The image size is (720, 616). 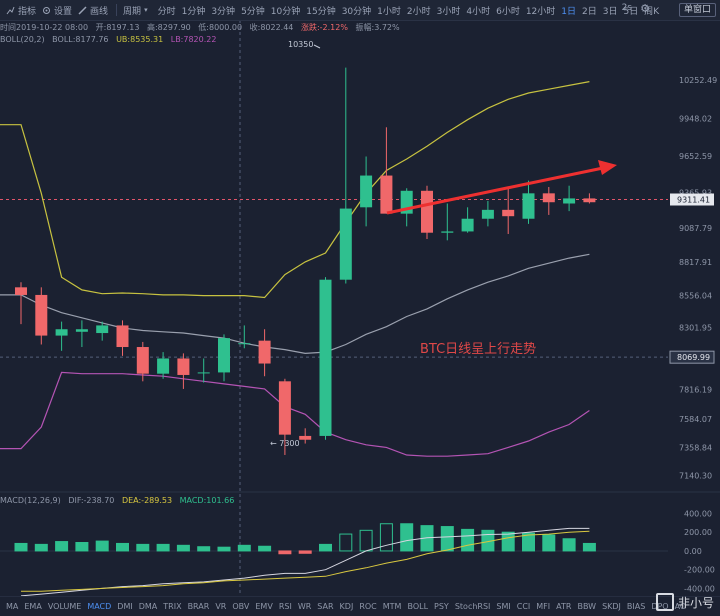 I want to click on trend-arrow-head, so click(x=607, y=167).